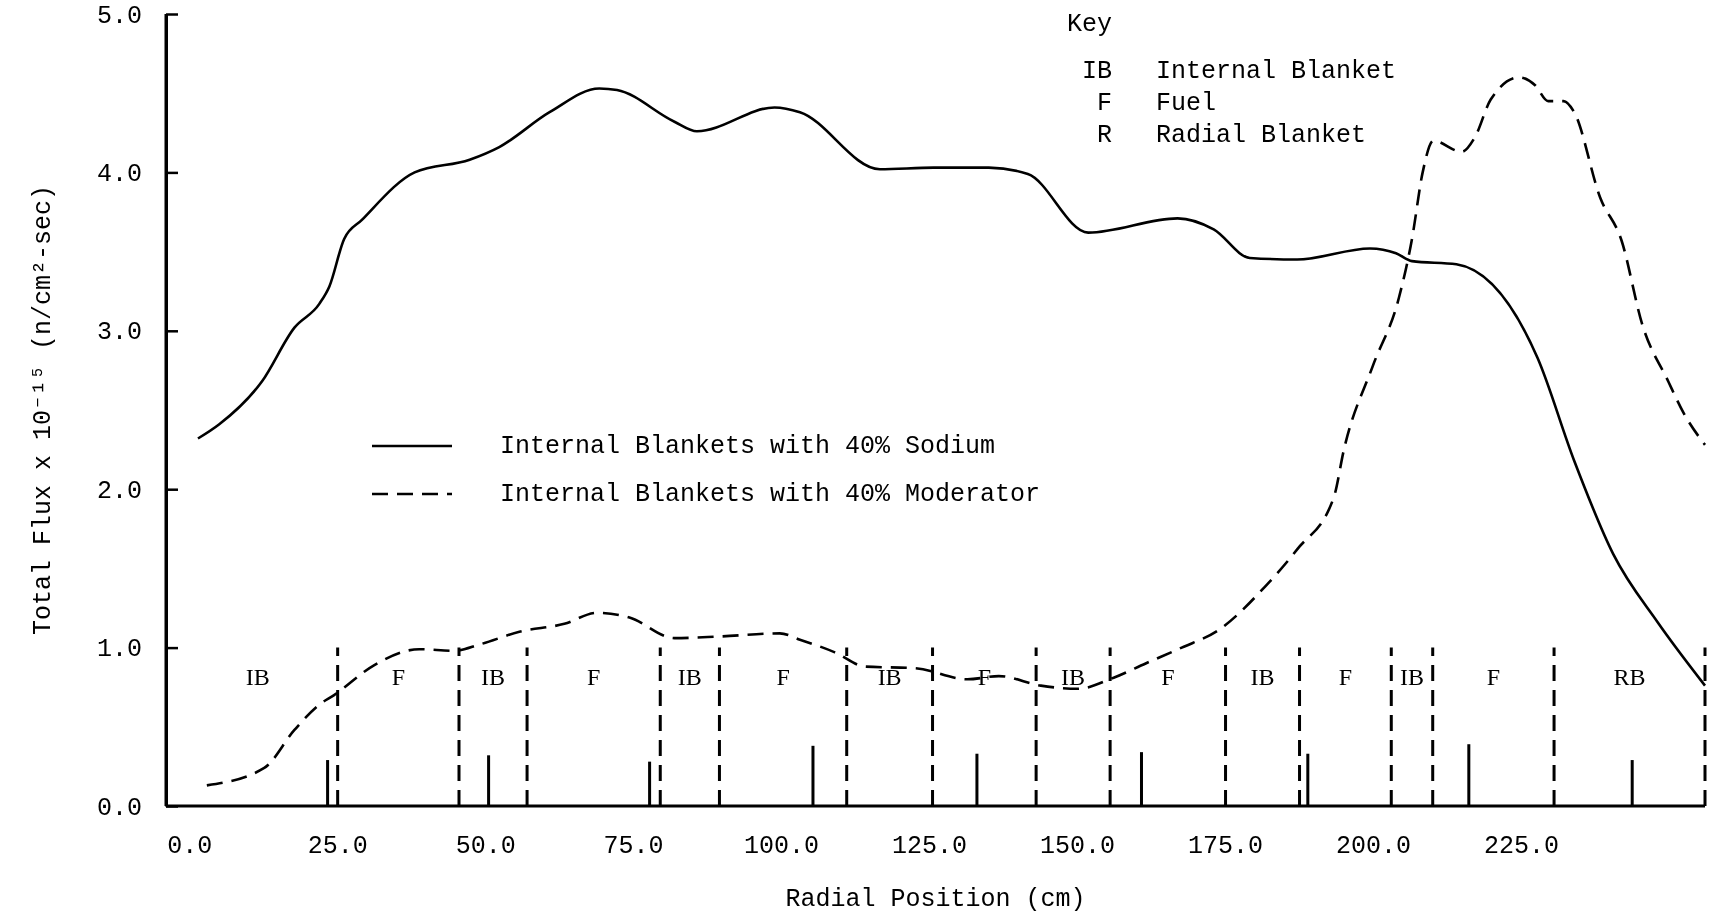 The width and height of the screenshot is (1716, 924). I want to click on y-tick-label: 5.0, so click(119, 16).